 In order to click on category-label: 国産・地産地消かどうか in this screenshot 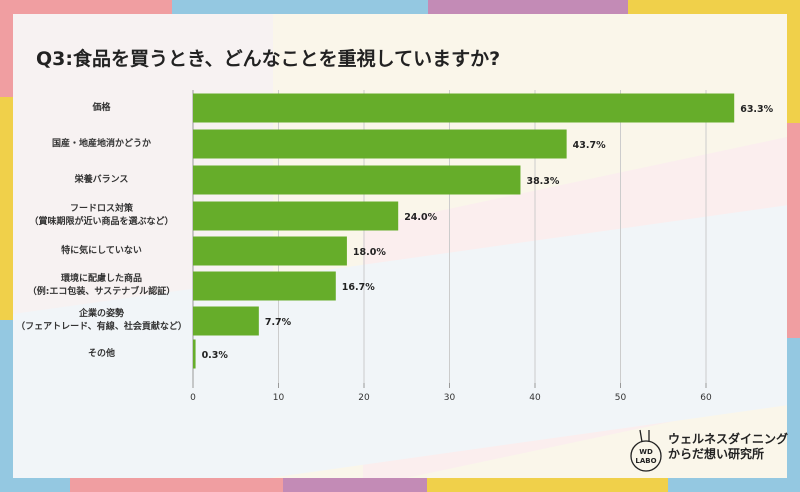, I will do `click(101, 143)`.